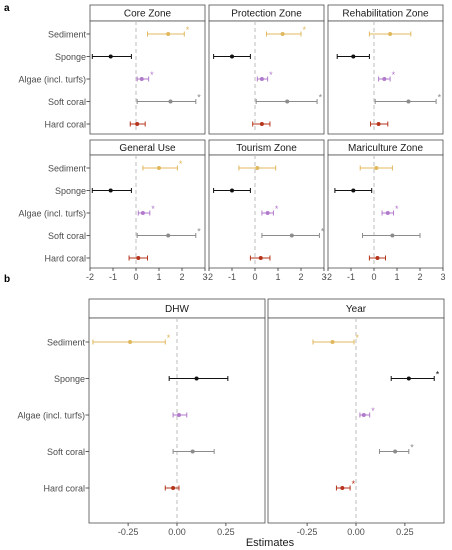 The image size is (452, 550). I want to click on panel-a-row2-category-soft-coral: Soft coral, so click(67, 236).